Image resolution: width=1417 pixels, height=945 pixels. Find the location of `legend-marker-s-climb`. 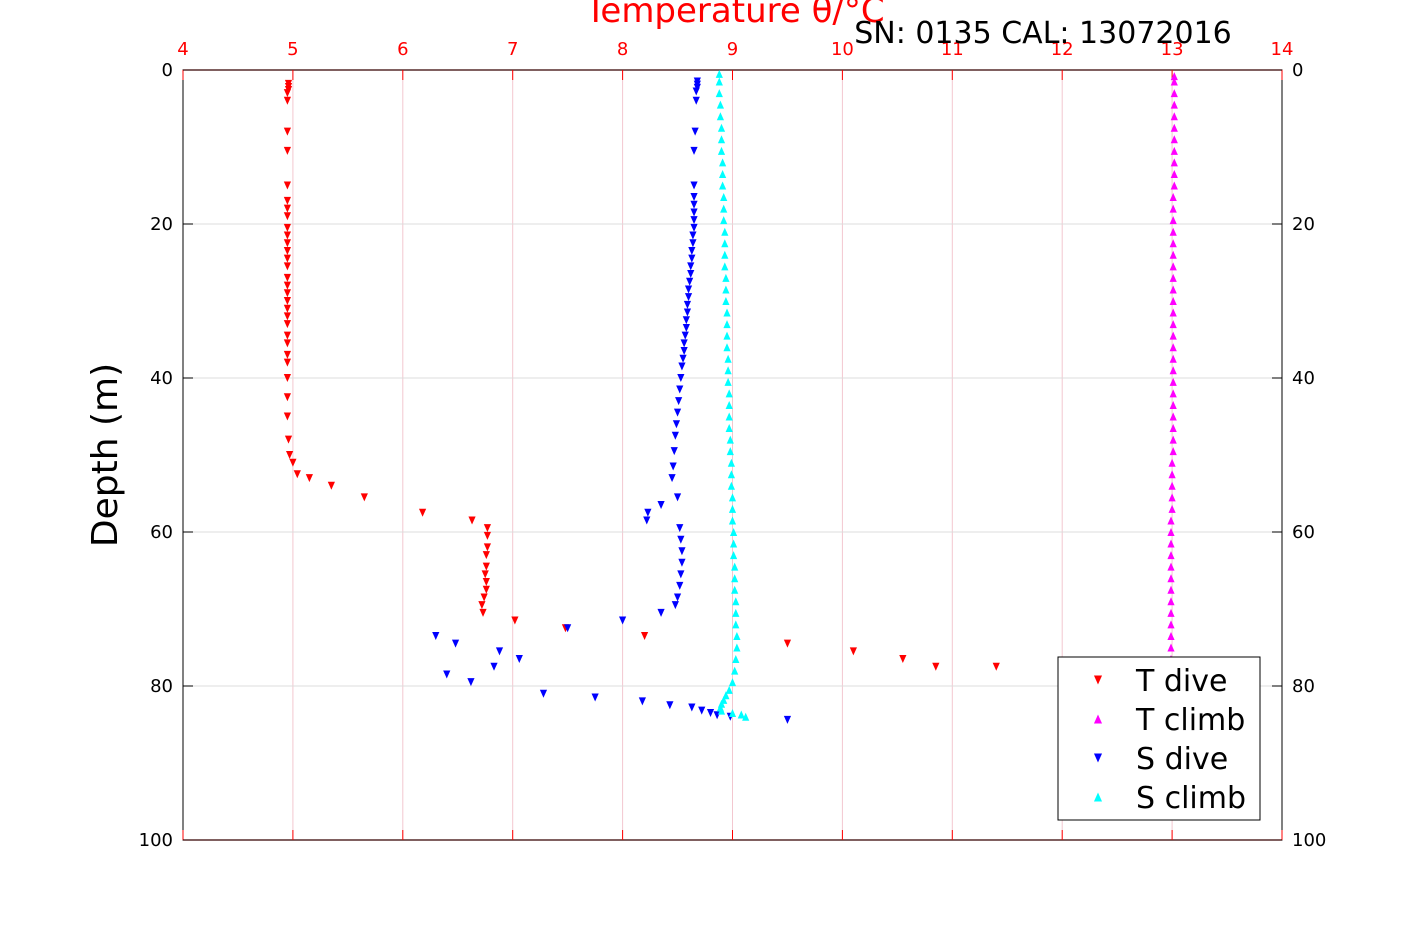

legend-marker-s-climb is located at coordinates (1098, 797).